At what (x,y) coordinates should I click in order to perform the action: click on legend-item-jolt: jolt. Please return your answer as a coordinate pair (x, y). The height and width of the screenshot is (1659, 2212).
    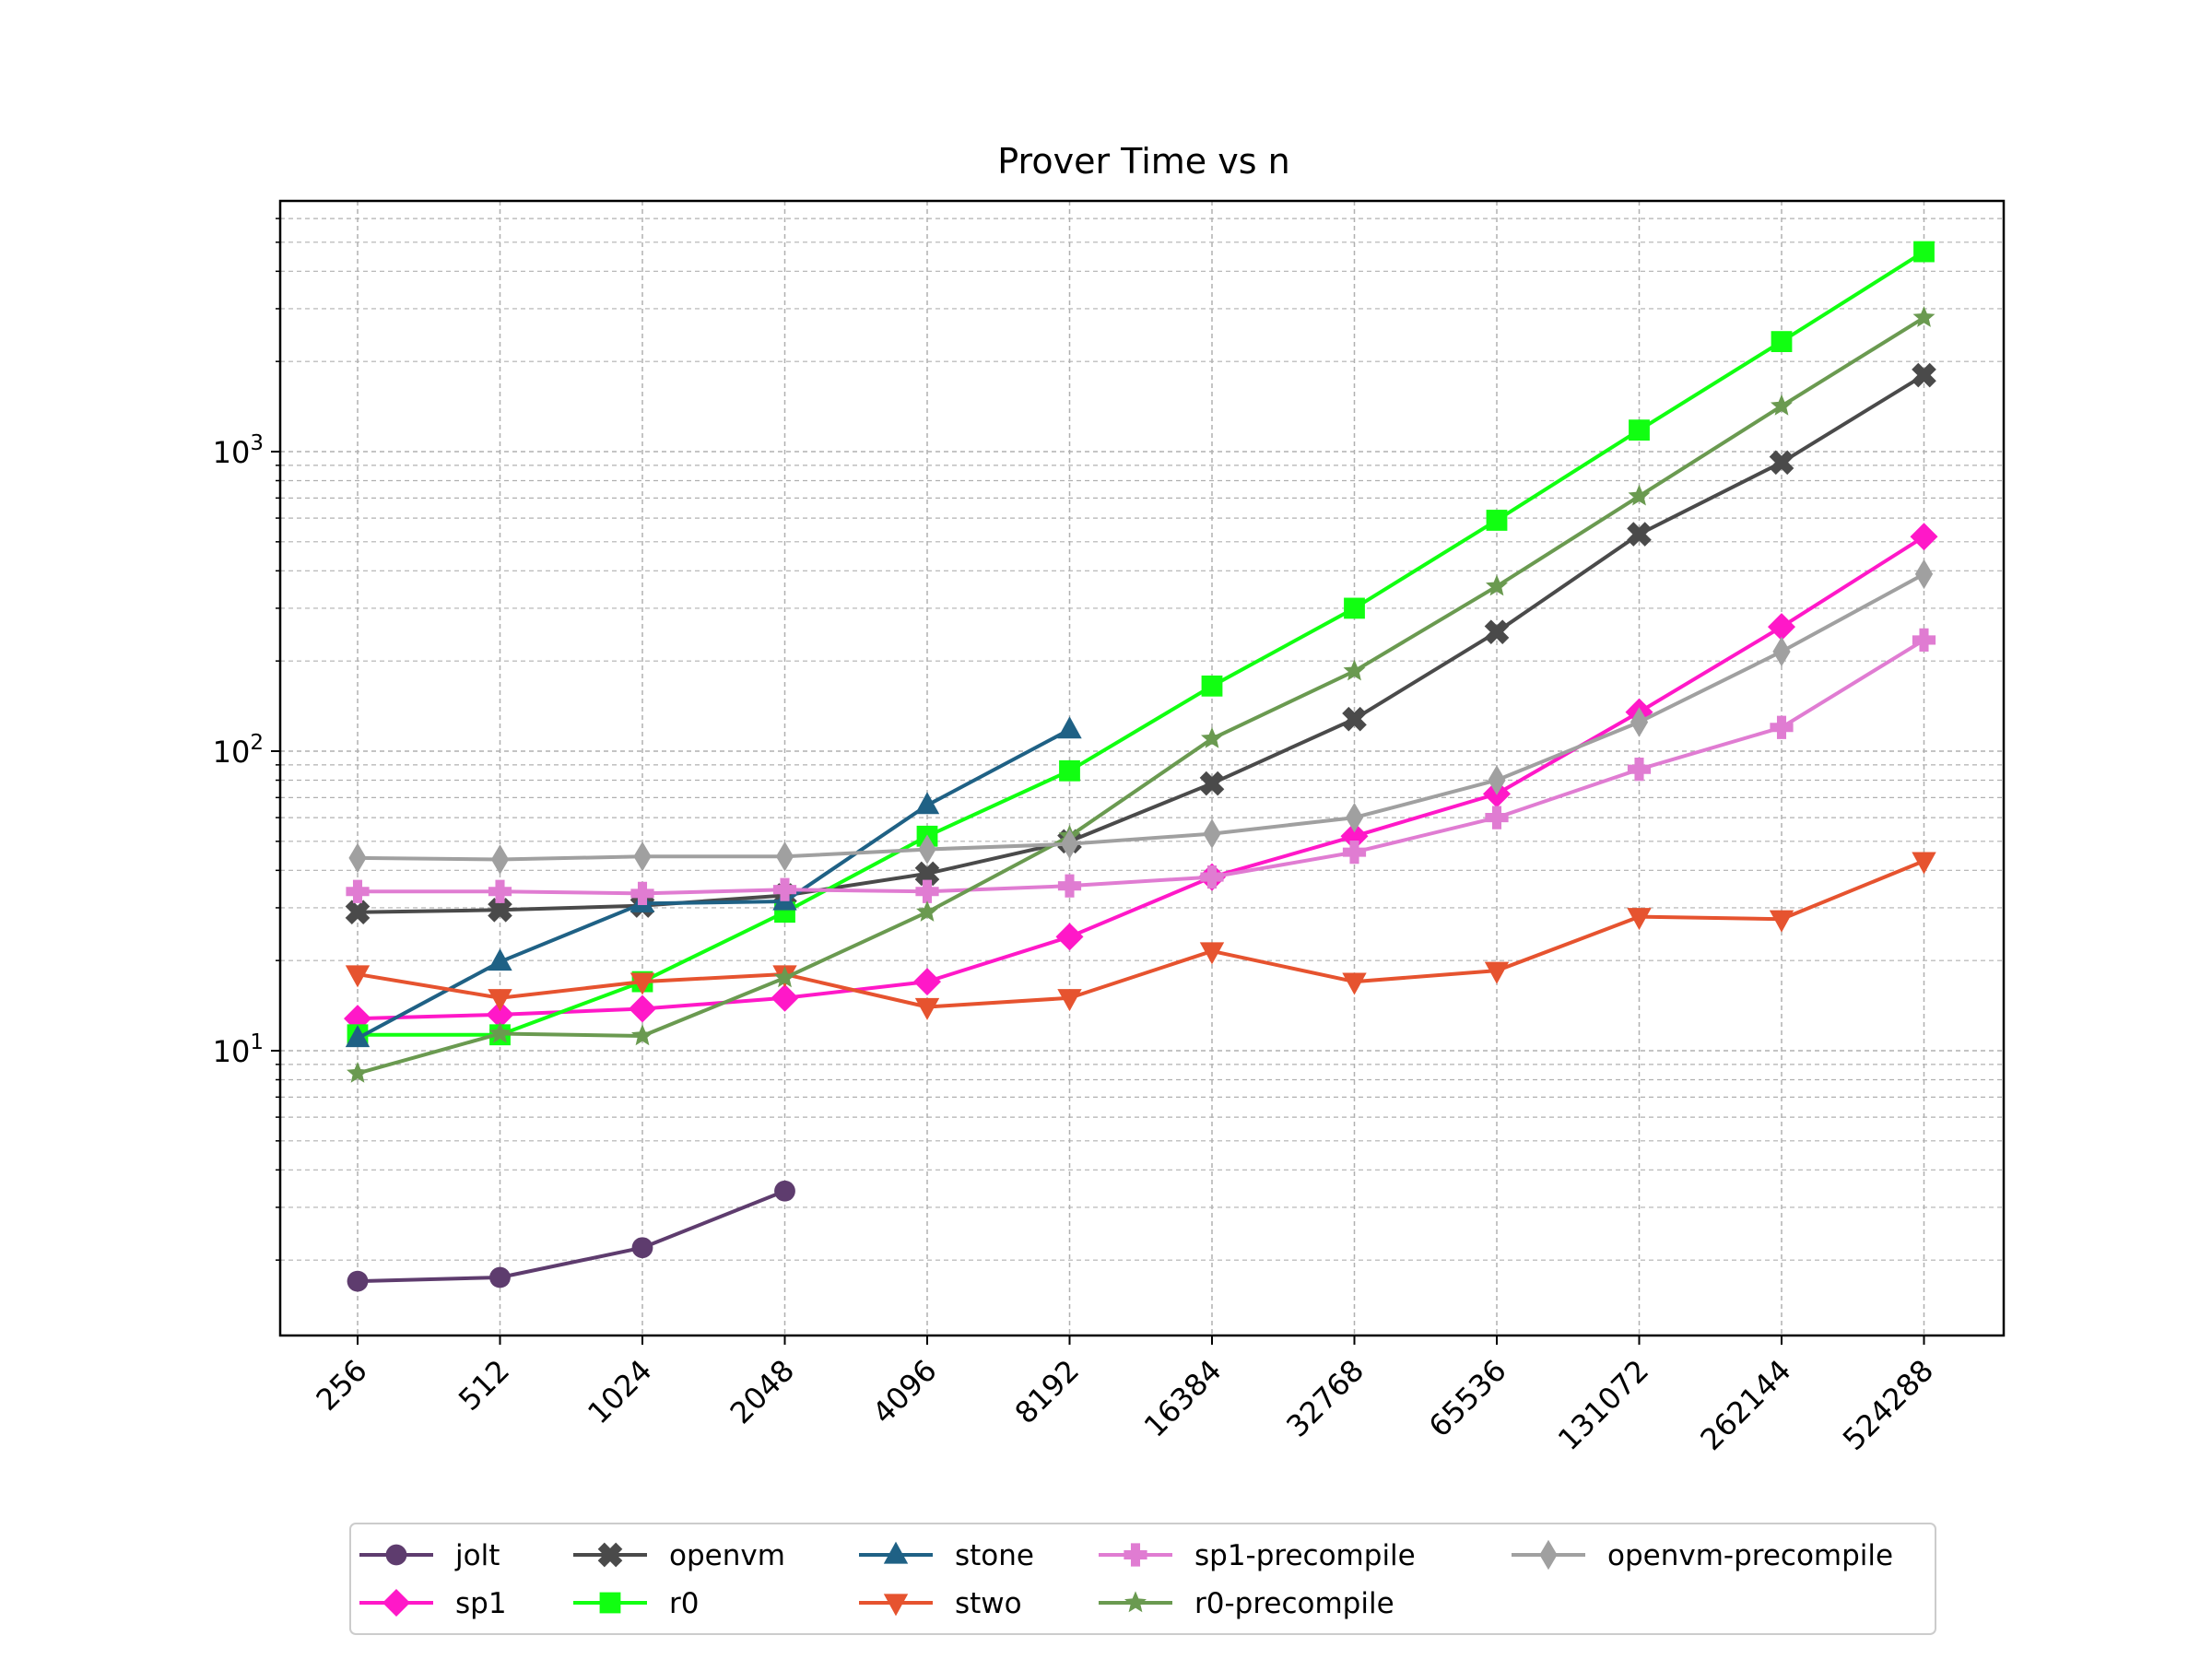
    Looking at the image, I should click on (429, 1555).